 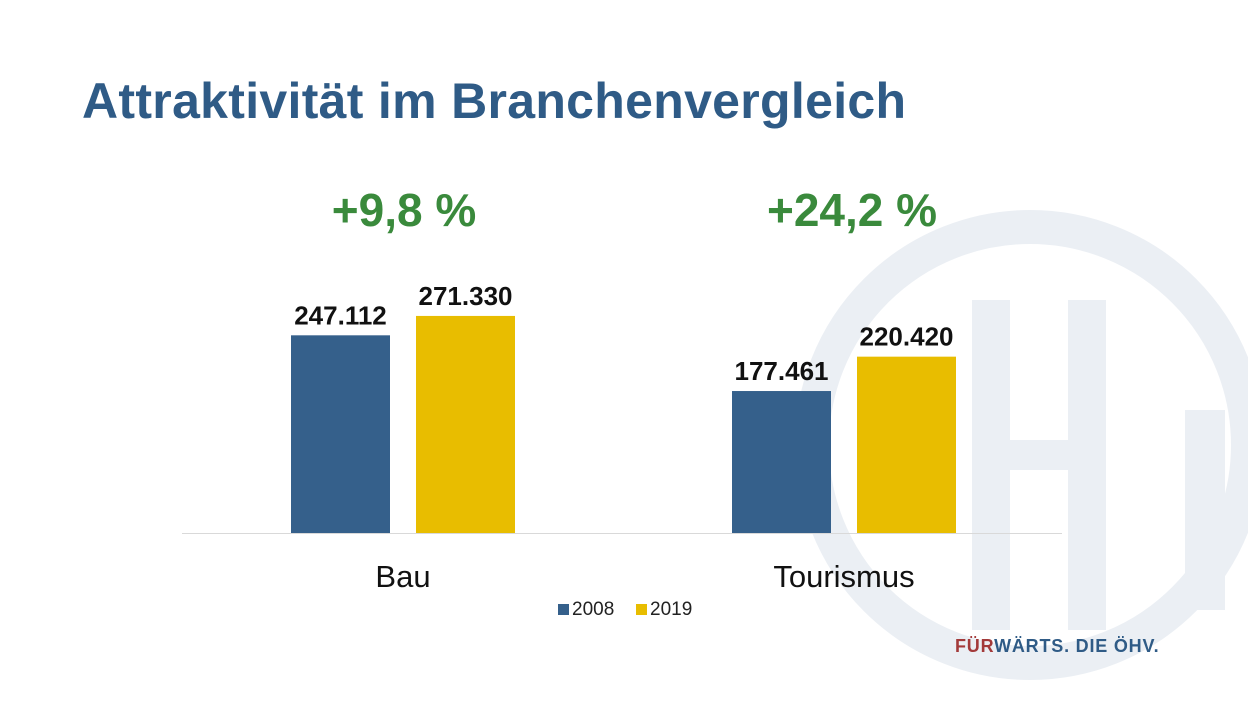 I want to click on legend-label-2019: 2019, so click(x=671, y=609).